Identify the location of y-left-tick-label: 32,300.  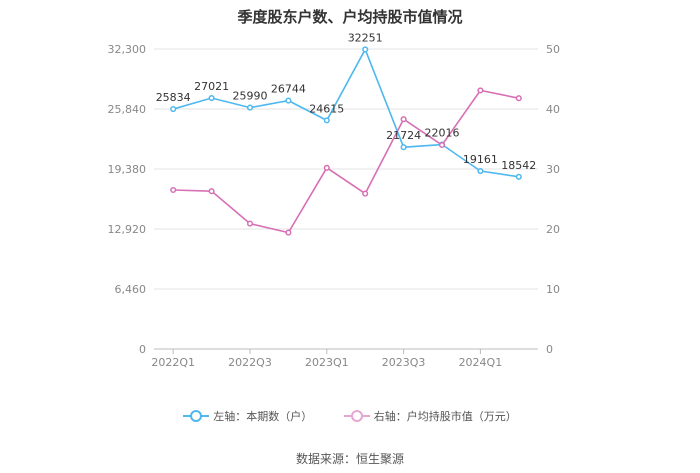
(127, 49).